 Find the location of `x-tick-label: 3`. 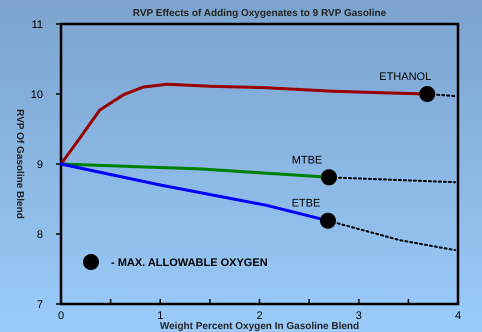

x-tick-label: 3 is located at coordinates (359, 316).